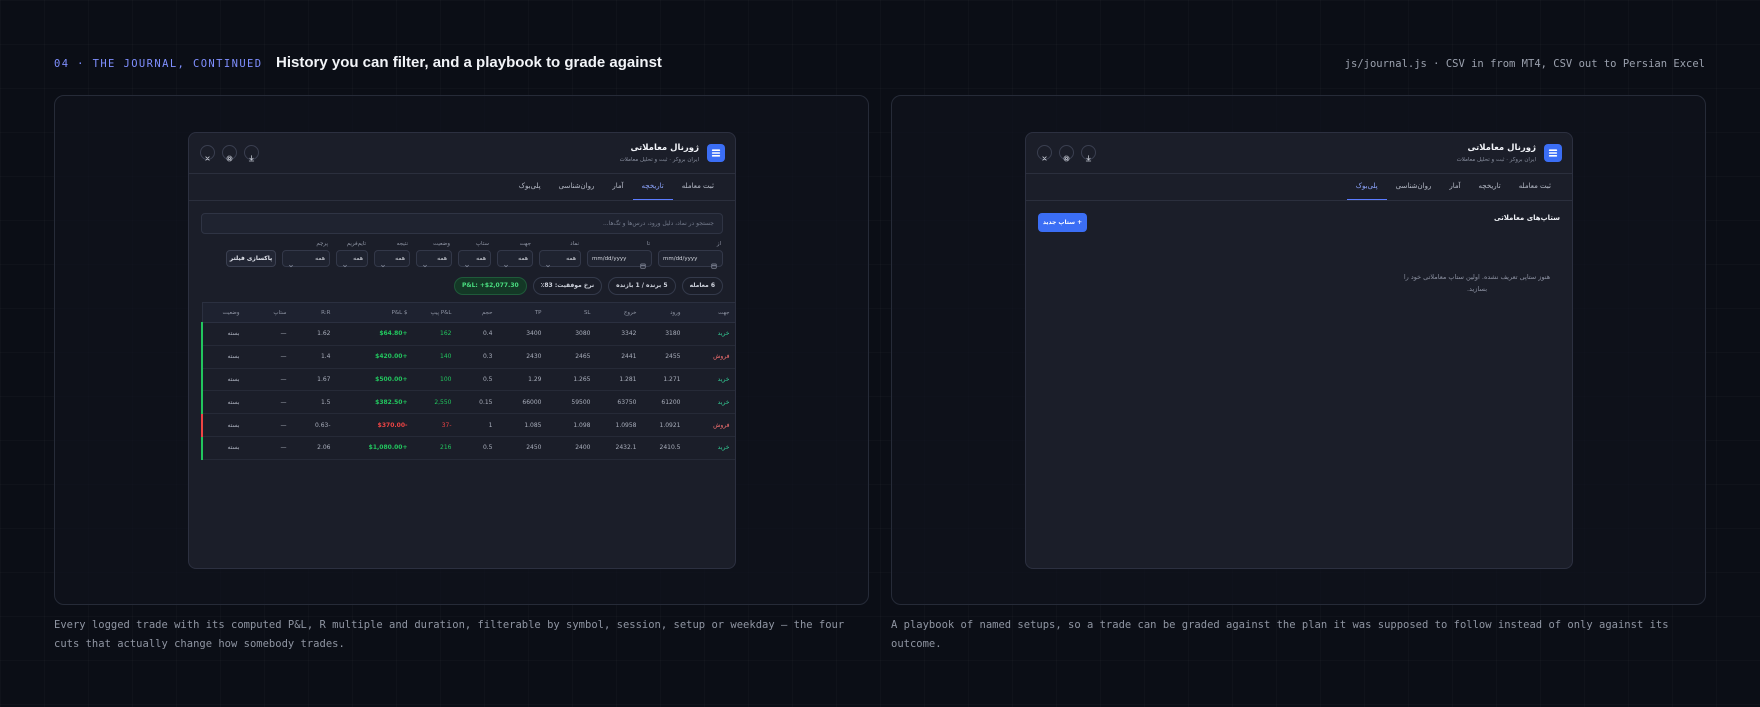 The height and width of the screenshot is (707, 1760). I want to click on cell: 3400, so click(522, 334).